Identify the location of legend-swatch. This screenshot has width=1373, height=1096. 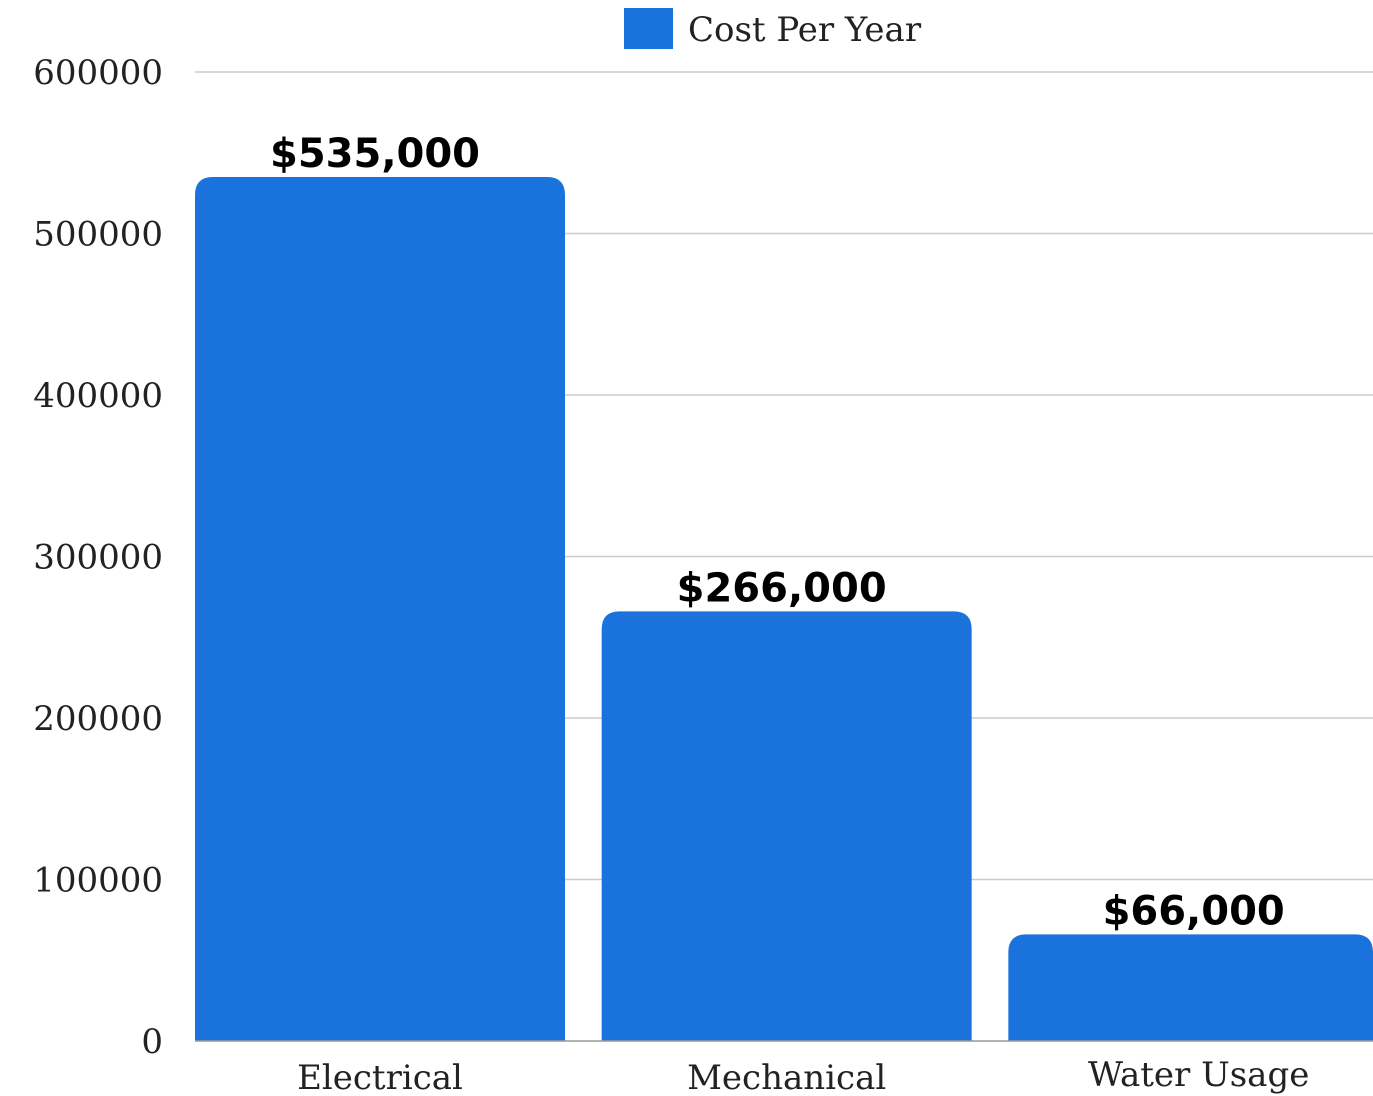
(648, 28).